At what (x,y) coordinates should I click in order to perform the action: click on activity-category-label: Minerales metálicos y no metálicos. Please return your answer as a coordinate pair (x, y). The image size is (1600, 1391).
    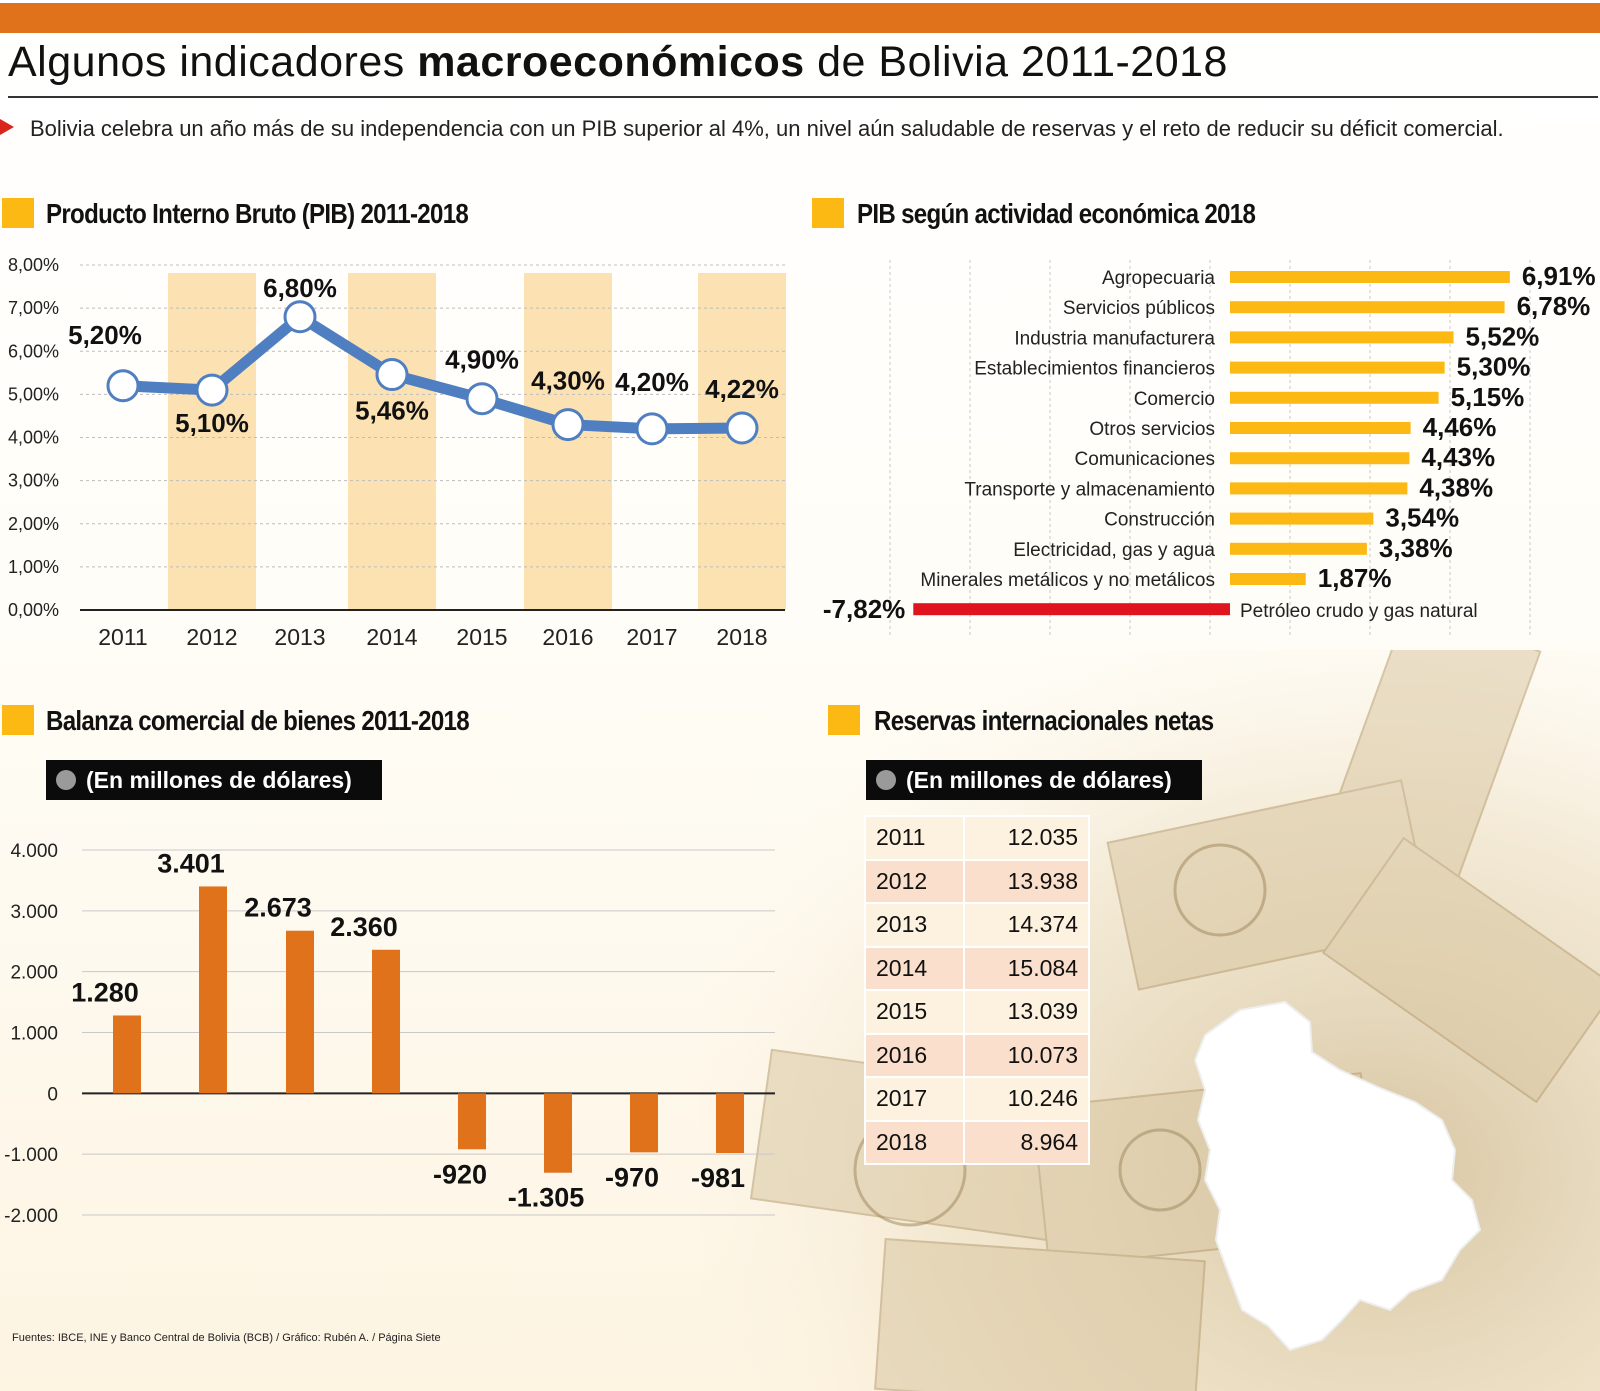
    Looking at the image, I should click on (1067, 580).